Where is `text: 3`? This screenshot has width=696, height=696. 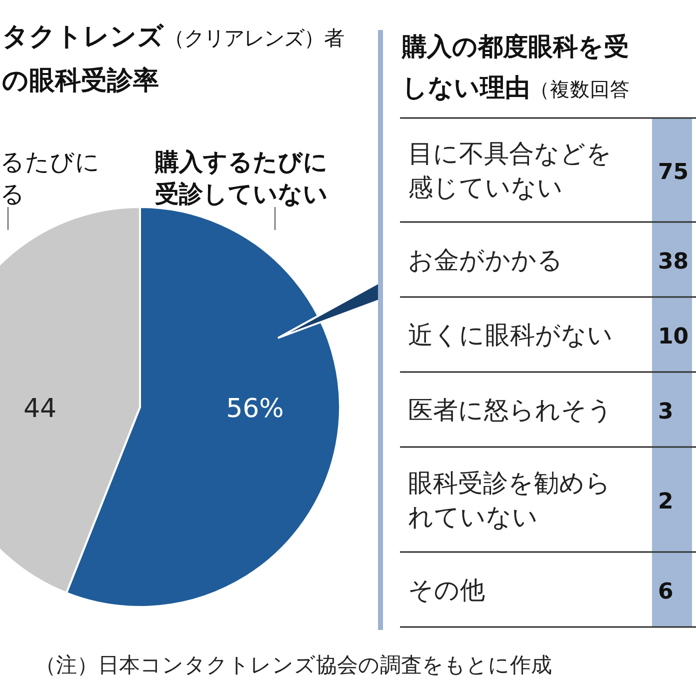 text: 3 is located at coordinates (666, 412).